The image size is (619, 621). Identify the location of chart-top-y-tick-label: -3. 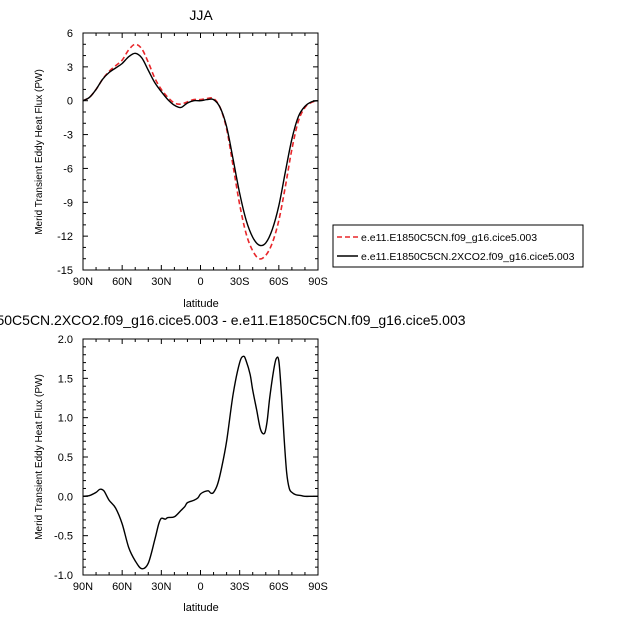
(68, 136).